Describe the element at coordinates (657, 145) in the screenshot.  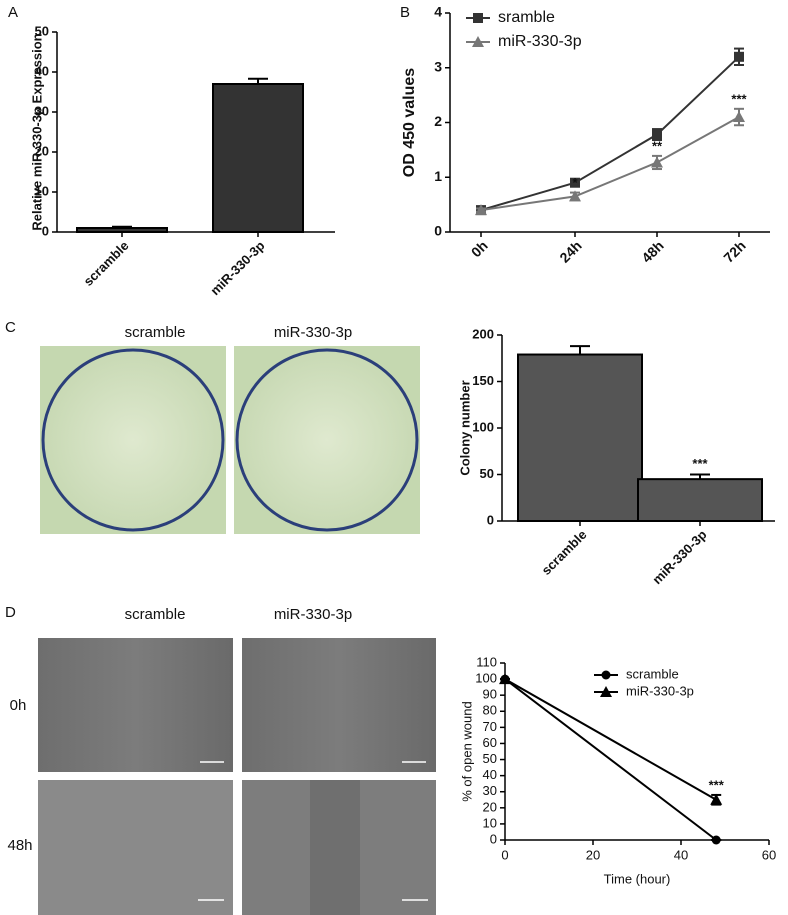
I see `annotation: **` at that location.